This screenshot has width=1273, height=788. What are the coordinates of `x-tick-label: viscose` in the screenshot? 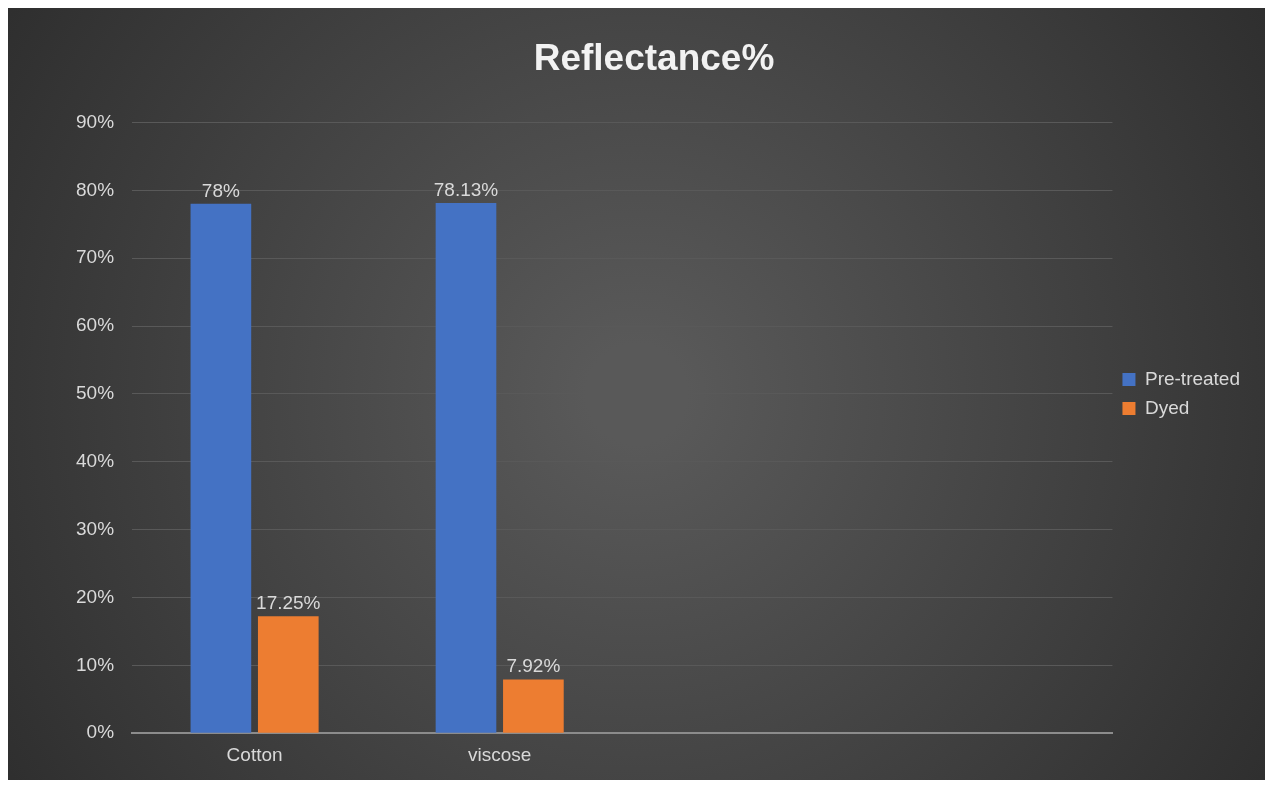 It's located at (500, 754).